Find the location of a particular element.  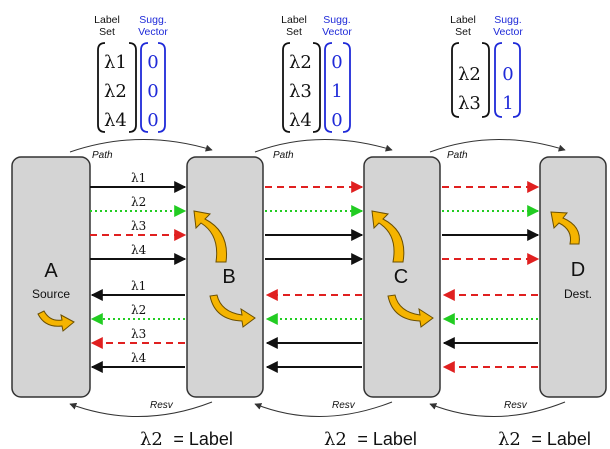

node-letter: B is located at coordinates (228, 277).